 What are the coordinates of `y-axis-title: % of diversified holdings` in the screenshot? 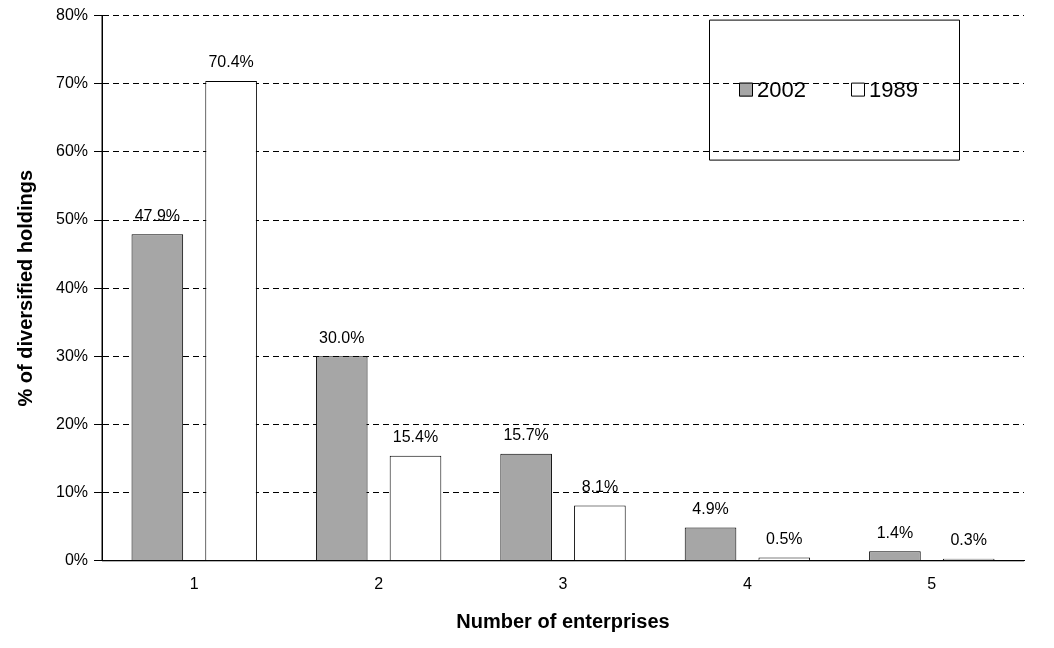 It's located at (24, 288).